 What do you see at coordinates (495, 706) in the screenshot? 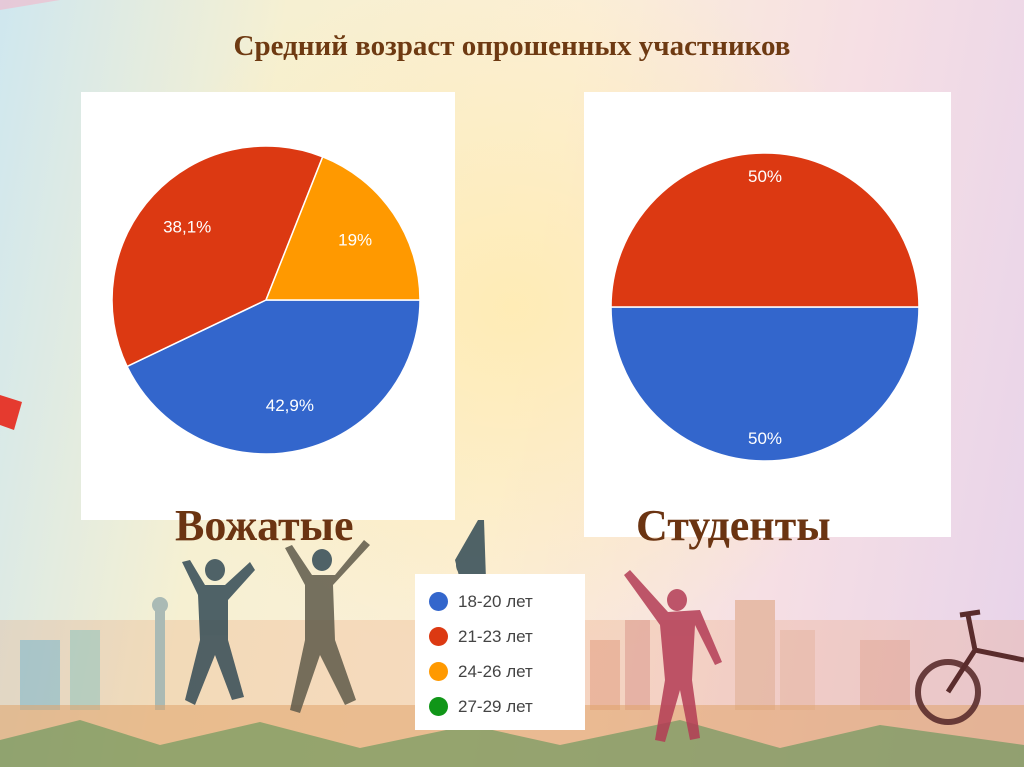
I see `legend-label-27-29: 27-29 лет` at bounding box center [495, 706].